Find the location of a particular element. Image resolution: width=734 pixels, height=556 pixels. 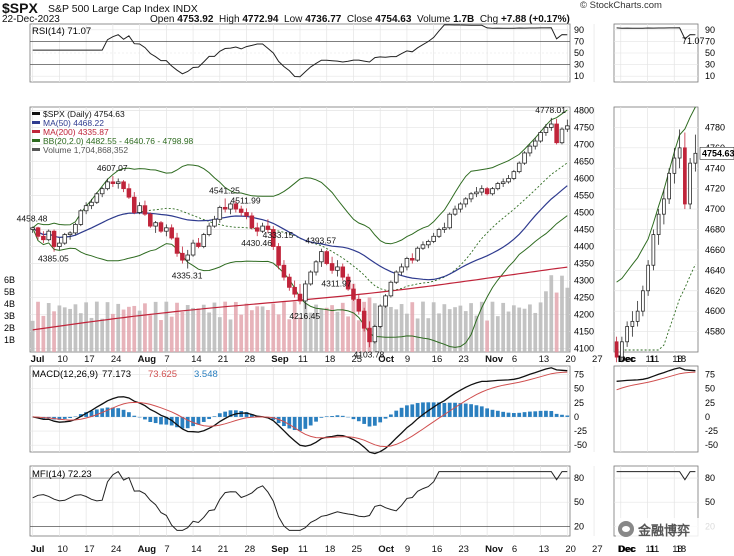

x-tick-label: Oct is located at coordinates (386, 359).